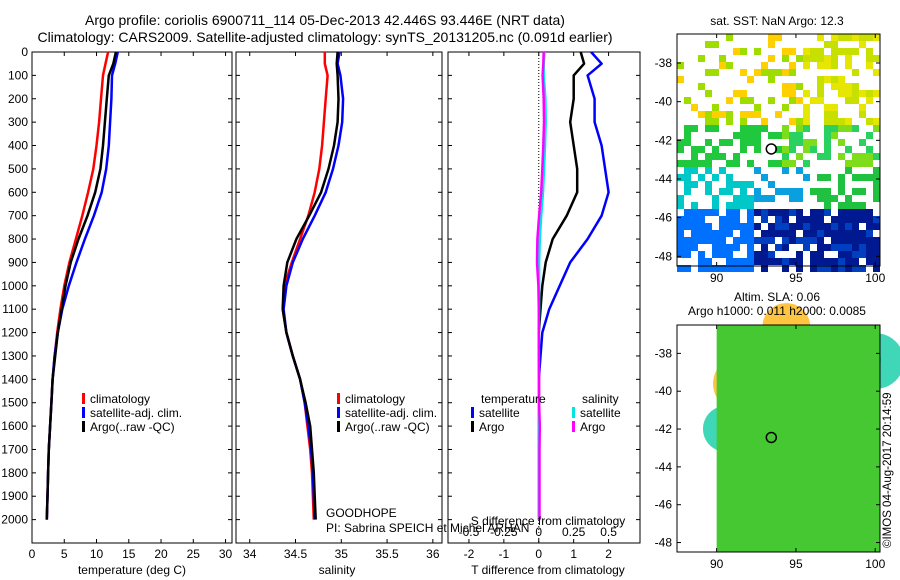 Image resolution: width=900 pixels, height=580 pixels. What do you see at coordinates (161, 554) in the screenshot?
I see `x-tick-label: 20` at bounding box center [161, 554].